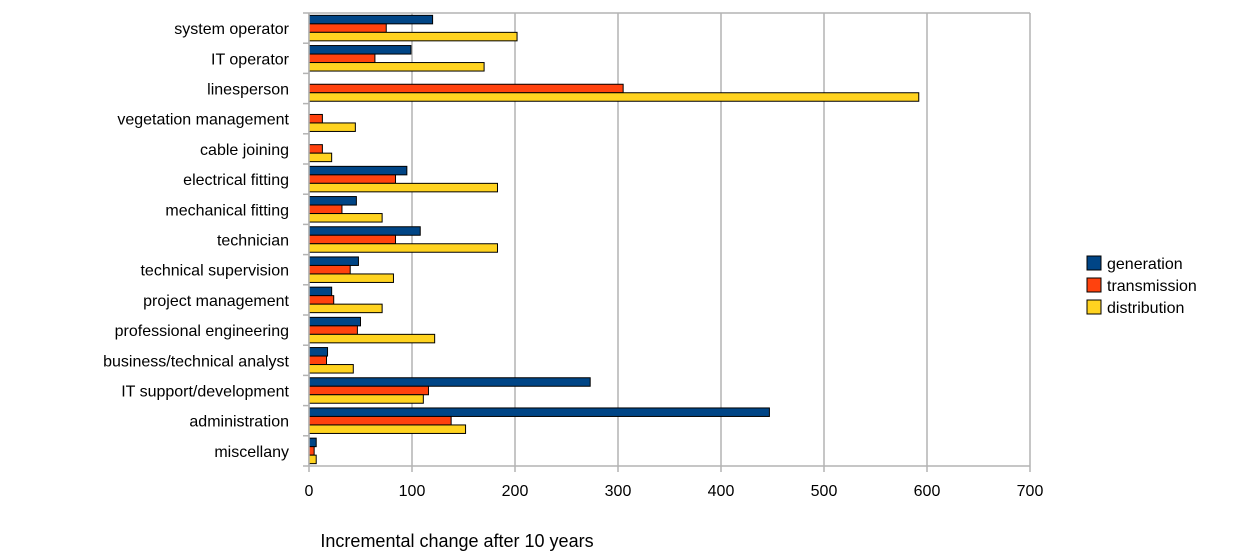 This screenshot has height=559, width=1258. I want to click on category-label-technician: technician, so click(253, 241).